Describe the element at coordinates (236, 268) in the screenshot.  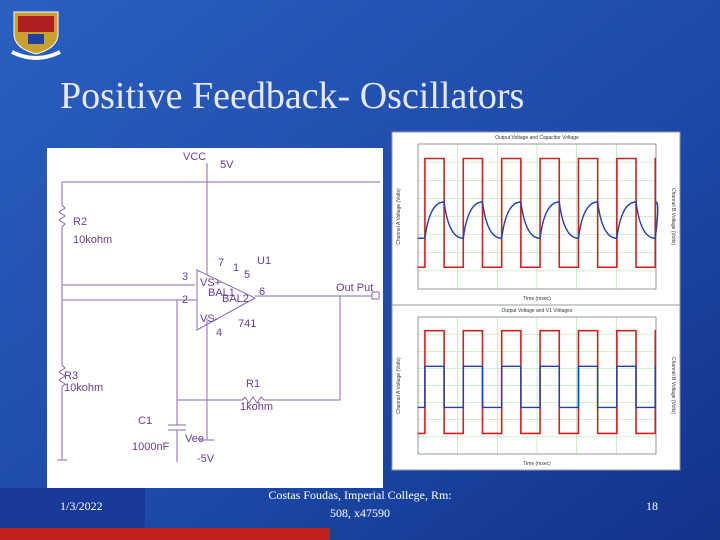
I see `circuit-label: 1` at that location.